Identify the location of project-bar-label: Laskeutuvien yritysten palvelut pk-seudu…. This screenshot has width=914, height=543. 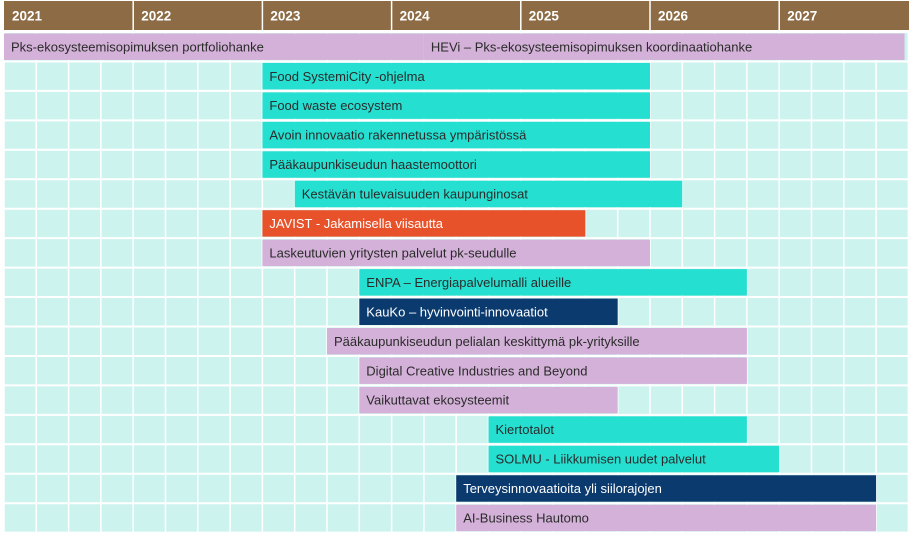
(392, 252).